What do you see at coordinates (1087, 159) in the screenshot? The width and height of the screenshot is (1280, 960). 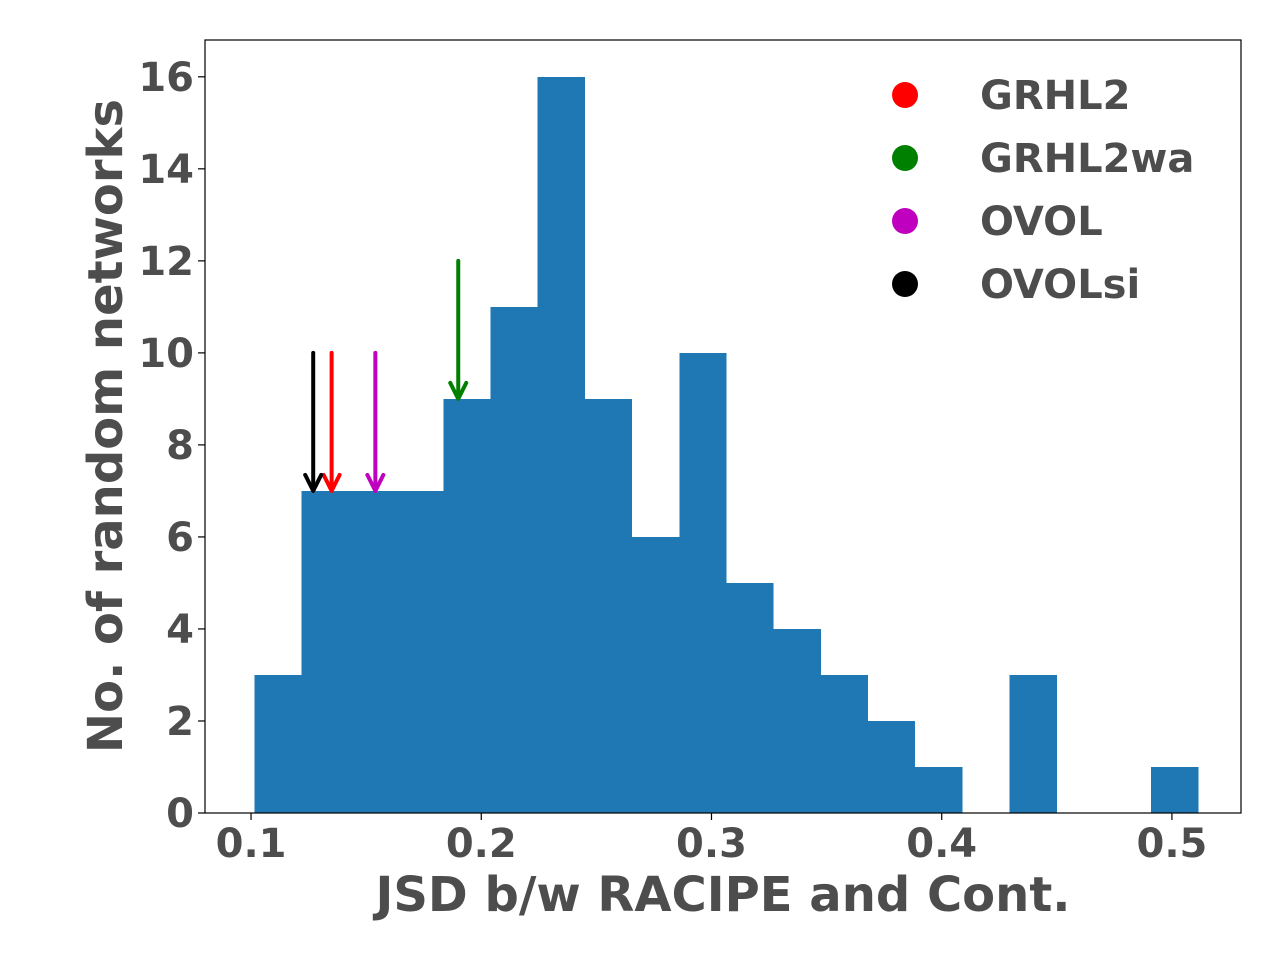 I see `legend-label: GRHL2wa` at bounding box center [1087, 159].